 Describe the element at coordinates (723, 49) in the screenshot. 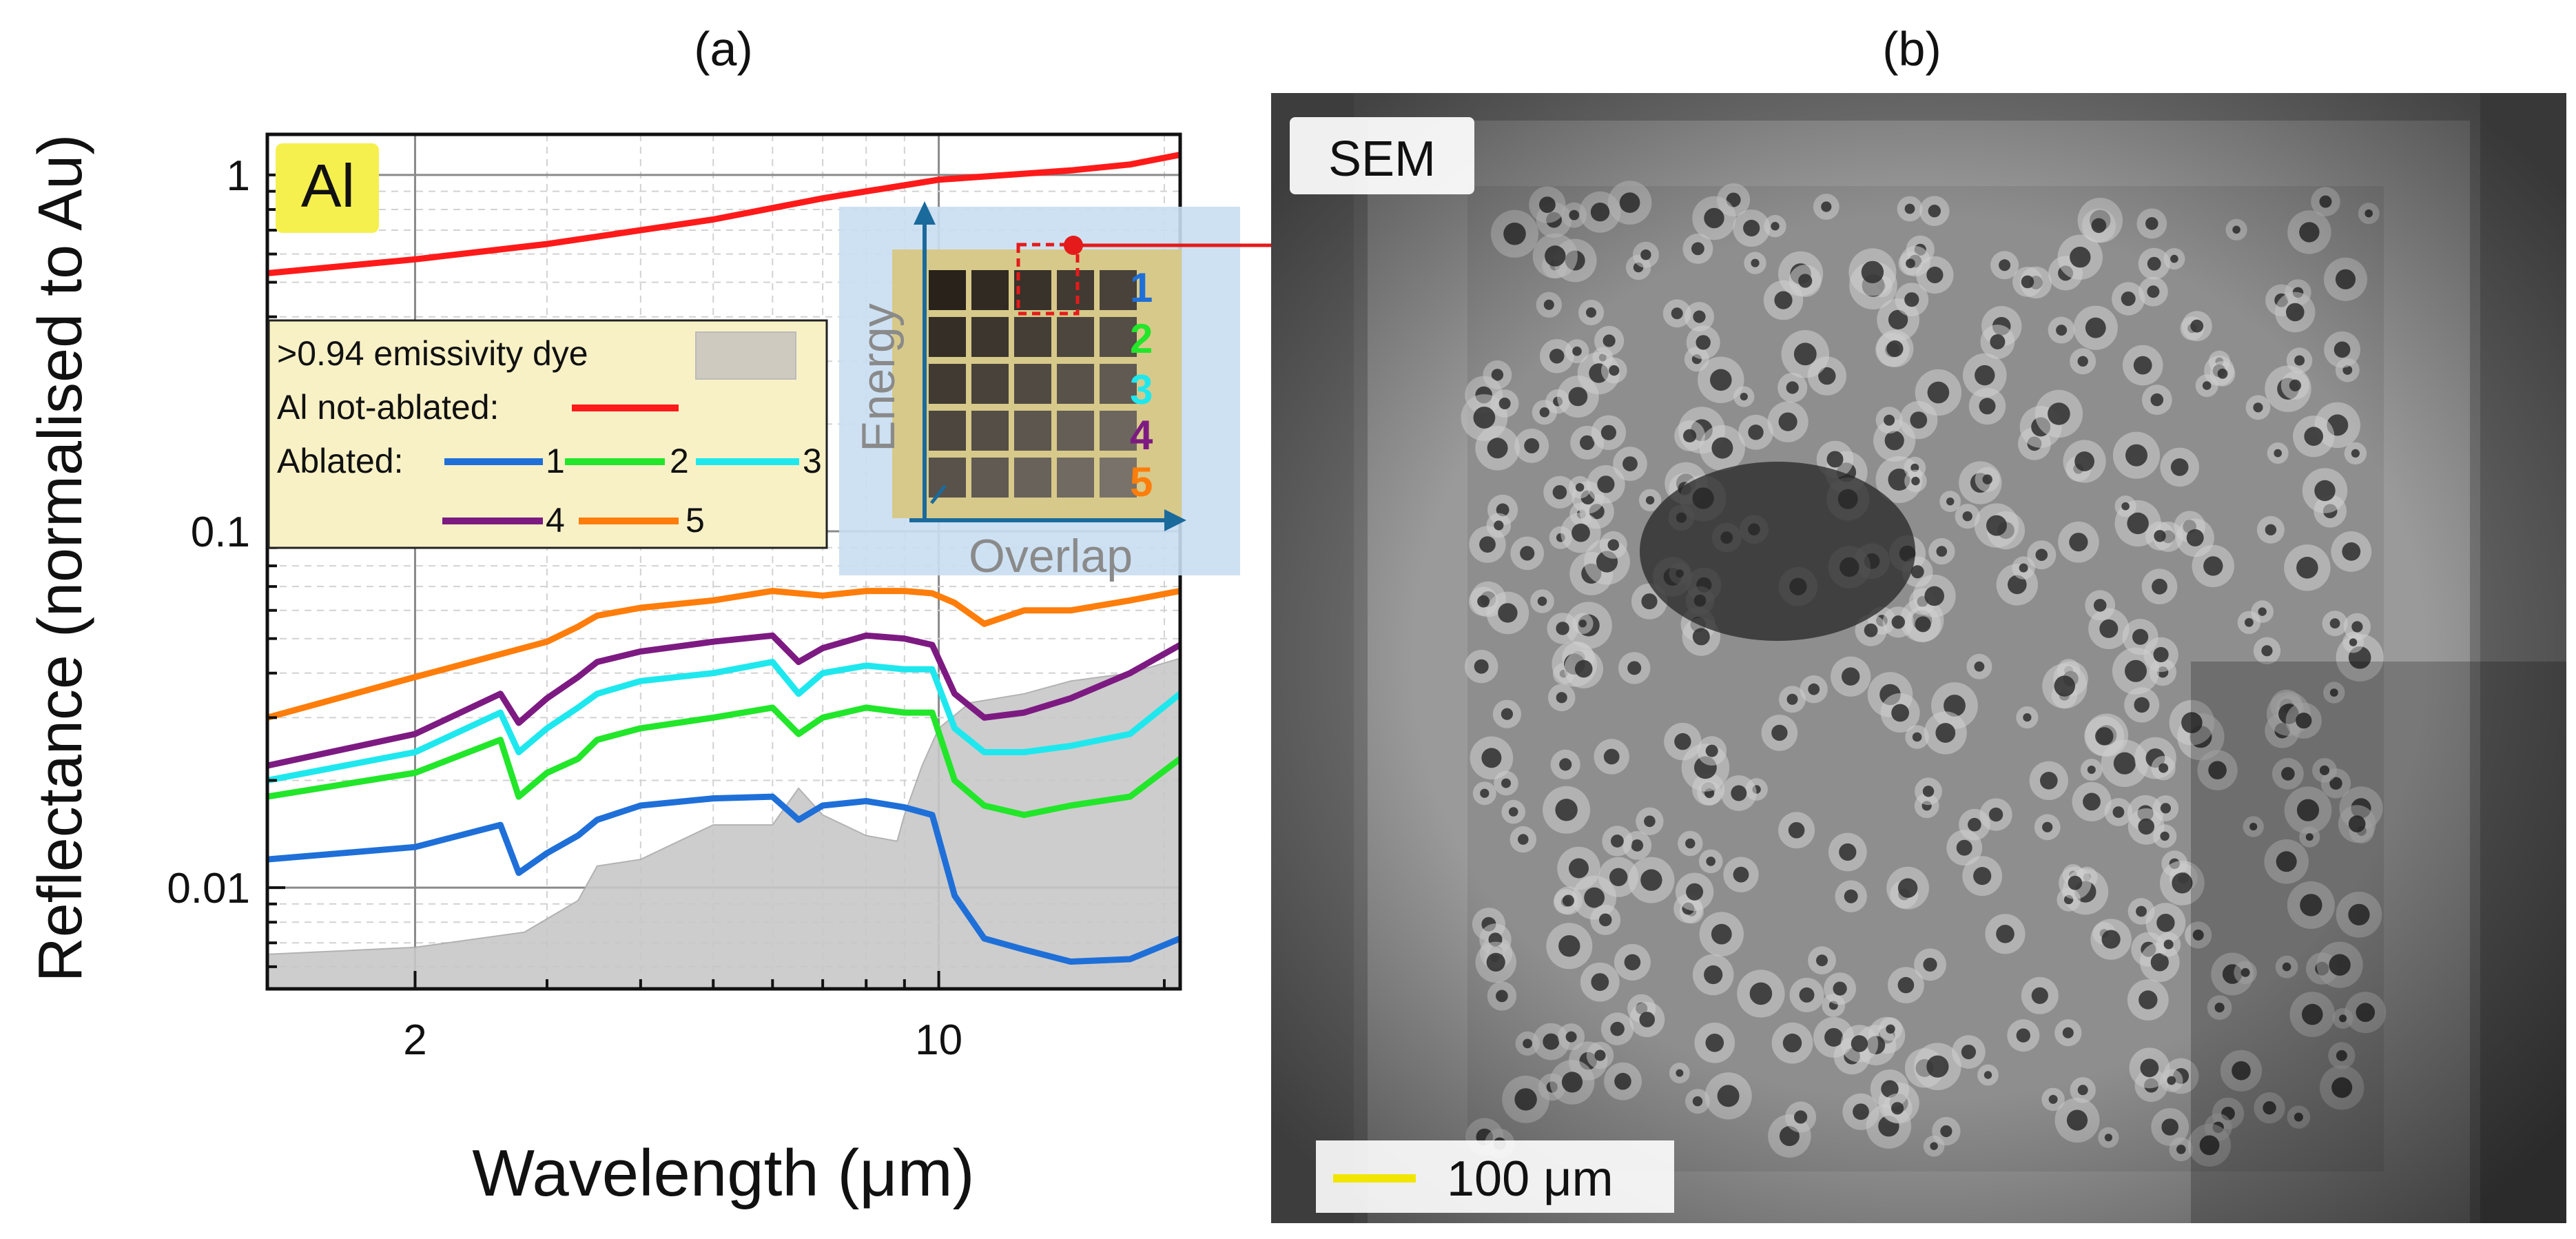

I see `panel-label-a: (a)` at that location.